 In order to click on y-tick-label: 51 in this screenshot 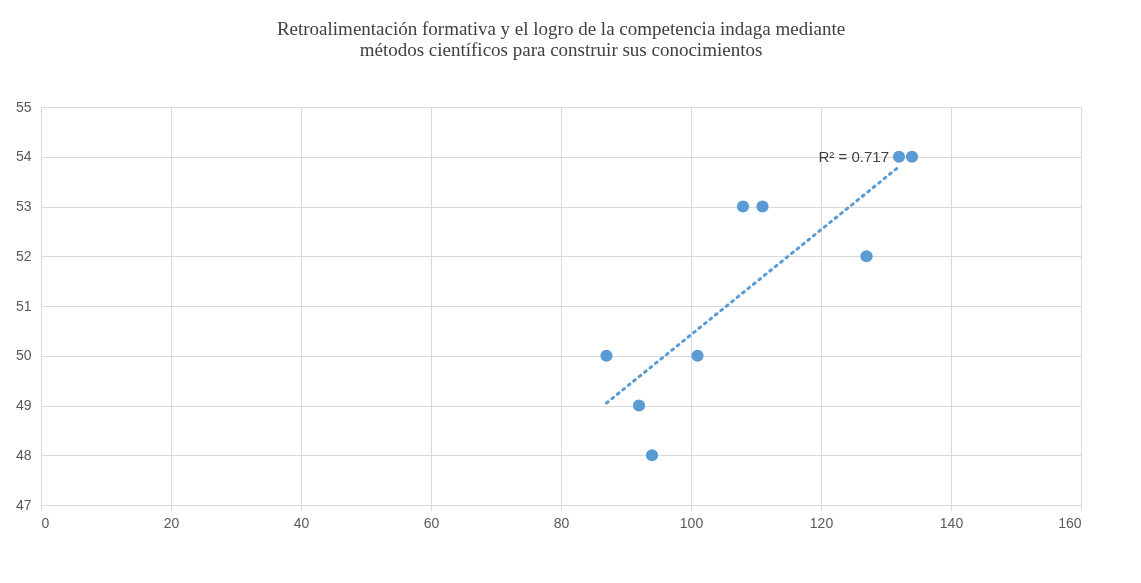, I will do `click(23, 305)`.